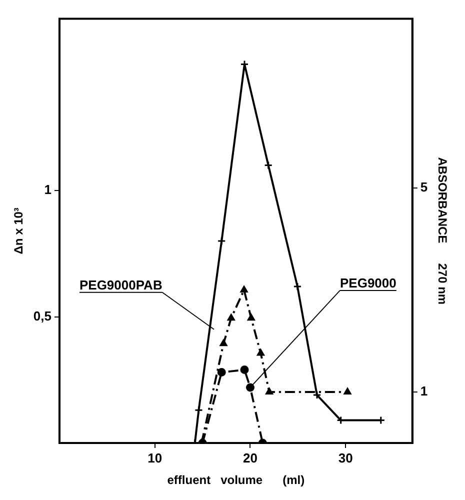  What do you see at coordinates (368, 282) in the screenshot?
I see `annotation: PEG9000` at bounding box center [368, 282].